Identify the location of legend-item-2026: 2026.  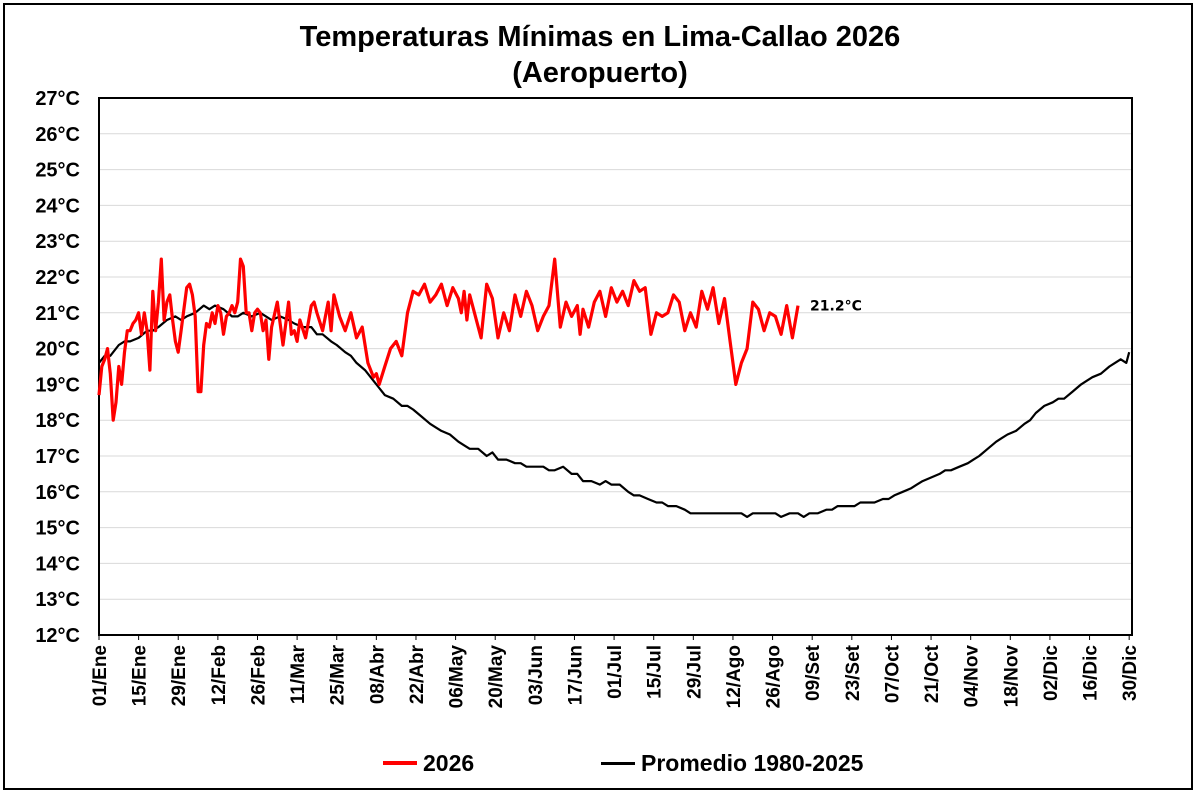
(428, 763).